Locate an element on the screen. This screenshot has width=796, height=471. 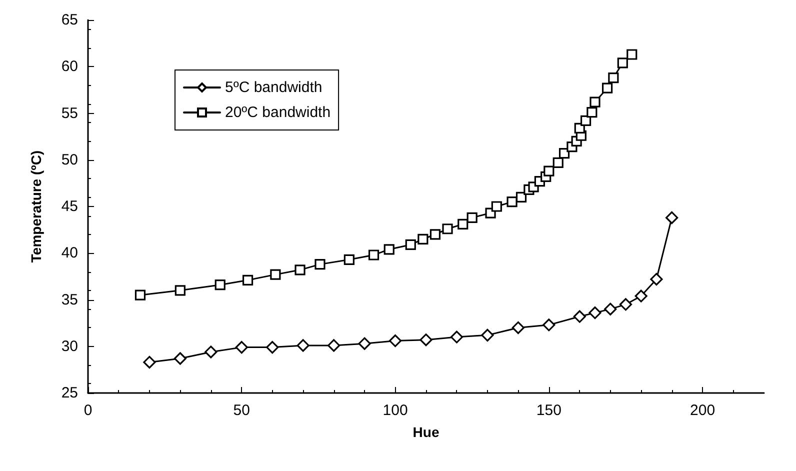
legend-label: 5ºC bandwidth is located at coordinates (273, 87).